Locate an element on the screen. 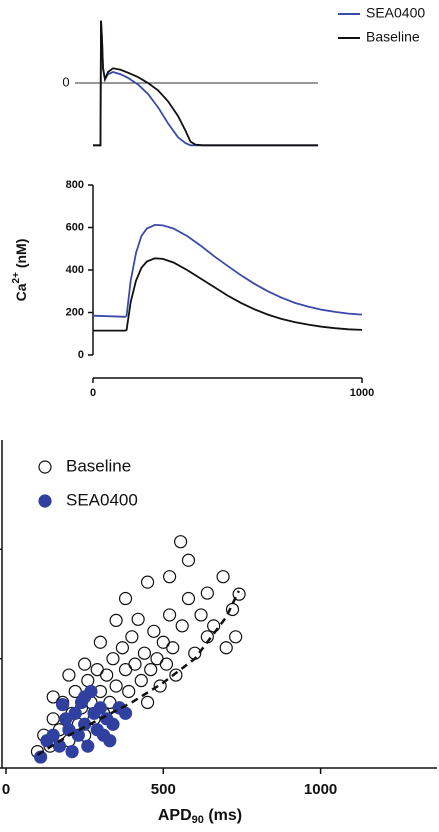  fit-line is located at coordinates (138, 673).